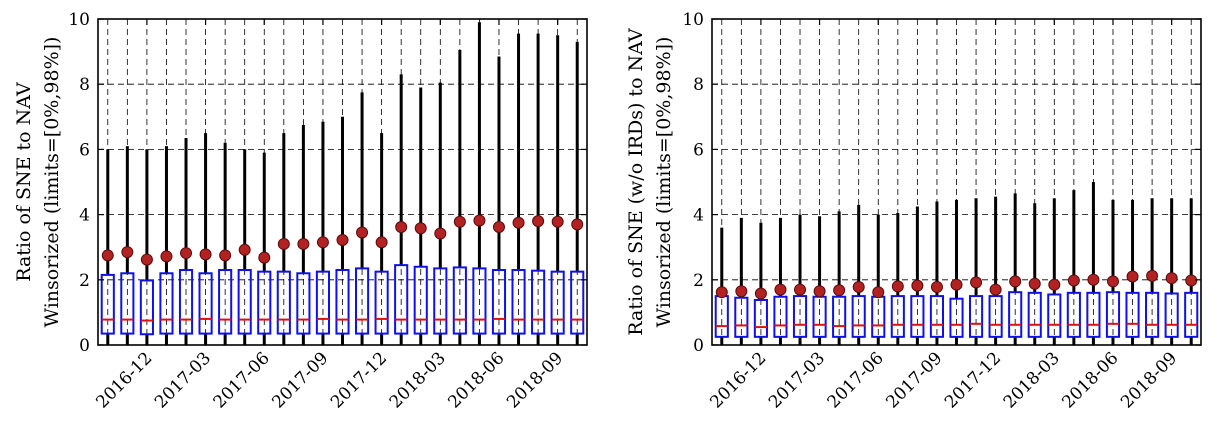 The height and width of the screenshot is (427, 1214). I want to click on x-tick-label: 2016-12, so click(738, 380).